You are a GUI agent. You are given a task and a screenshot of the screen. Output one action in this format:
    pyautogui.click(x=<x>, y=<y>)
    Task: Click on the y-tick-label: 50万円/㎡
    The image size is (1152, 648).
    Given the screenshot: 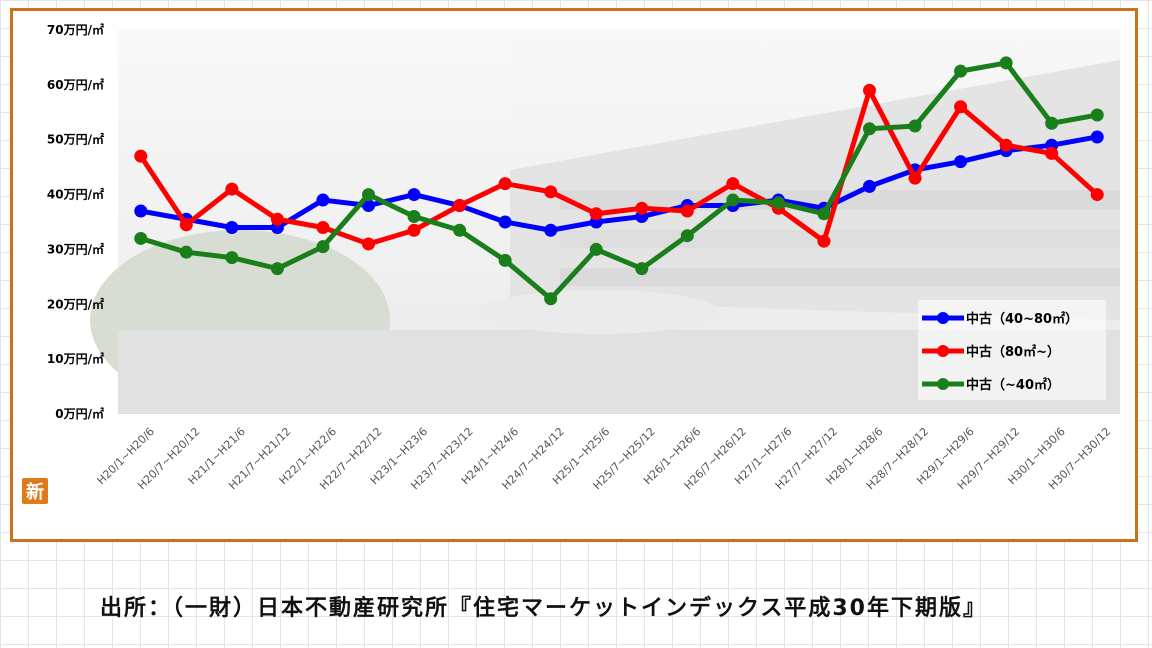 What is the action you would take?
    pyautogui.click(x=75, y=139)
    